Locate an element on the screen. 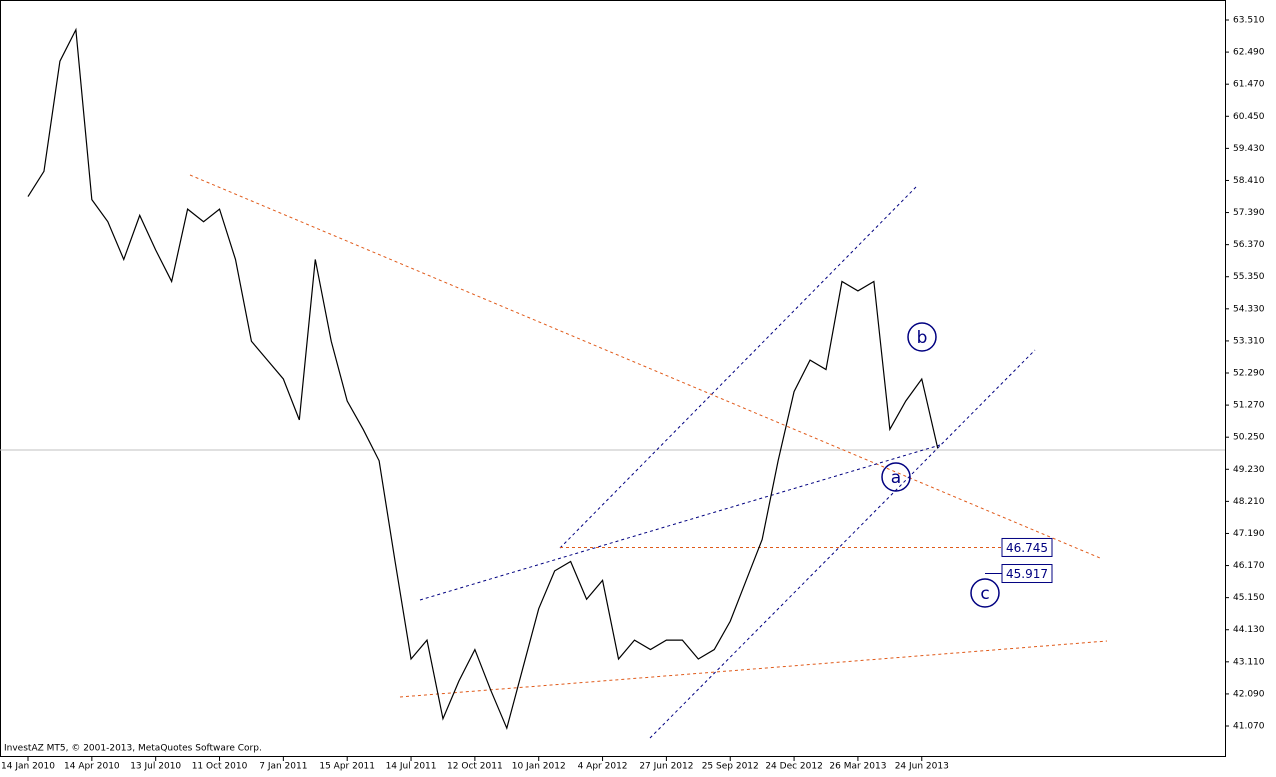 Image resolution: width=1276 pixels, height=777 pixels. y-tick-label: 46.170 is located at coordinates (1249, 566).